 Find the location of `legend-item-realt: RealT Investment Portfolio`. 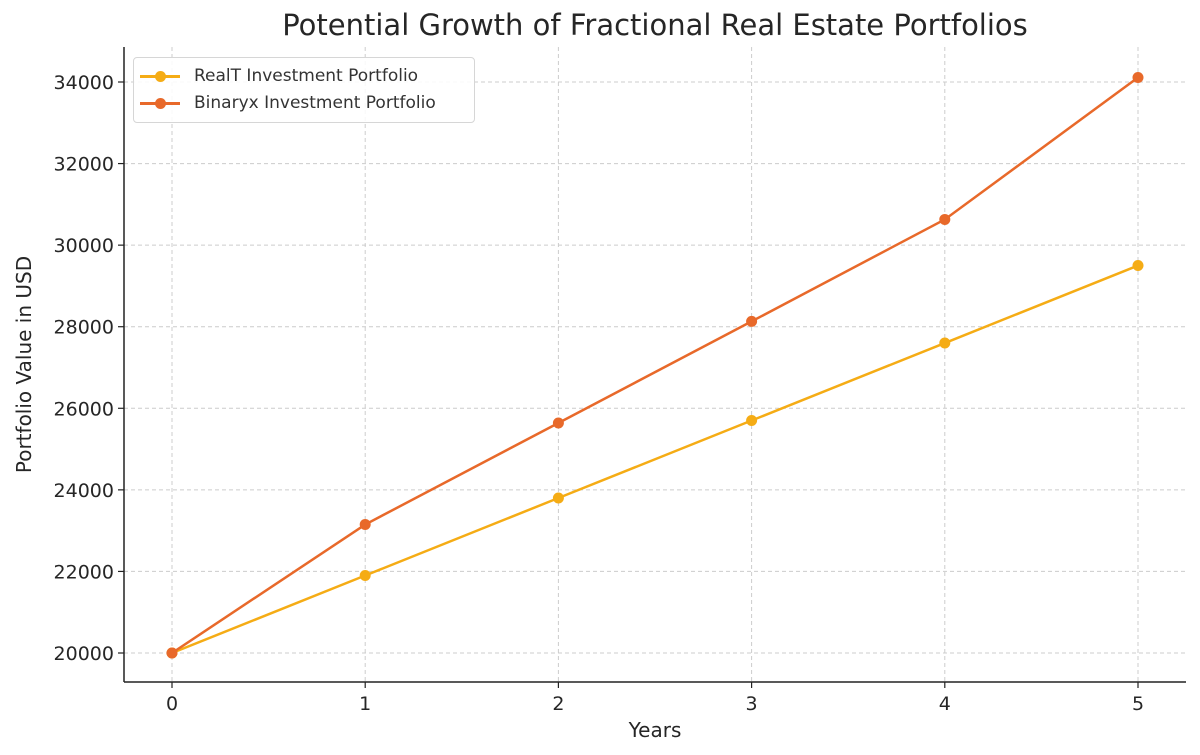

legend-item-realt: RealT Investment Portfolio is located at coordinates (276, 76).